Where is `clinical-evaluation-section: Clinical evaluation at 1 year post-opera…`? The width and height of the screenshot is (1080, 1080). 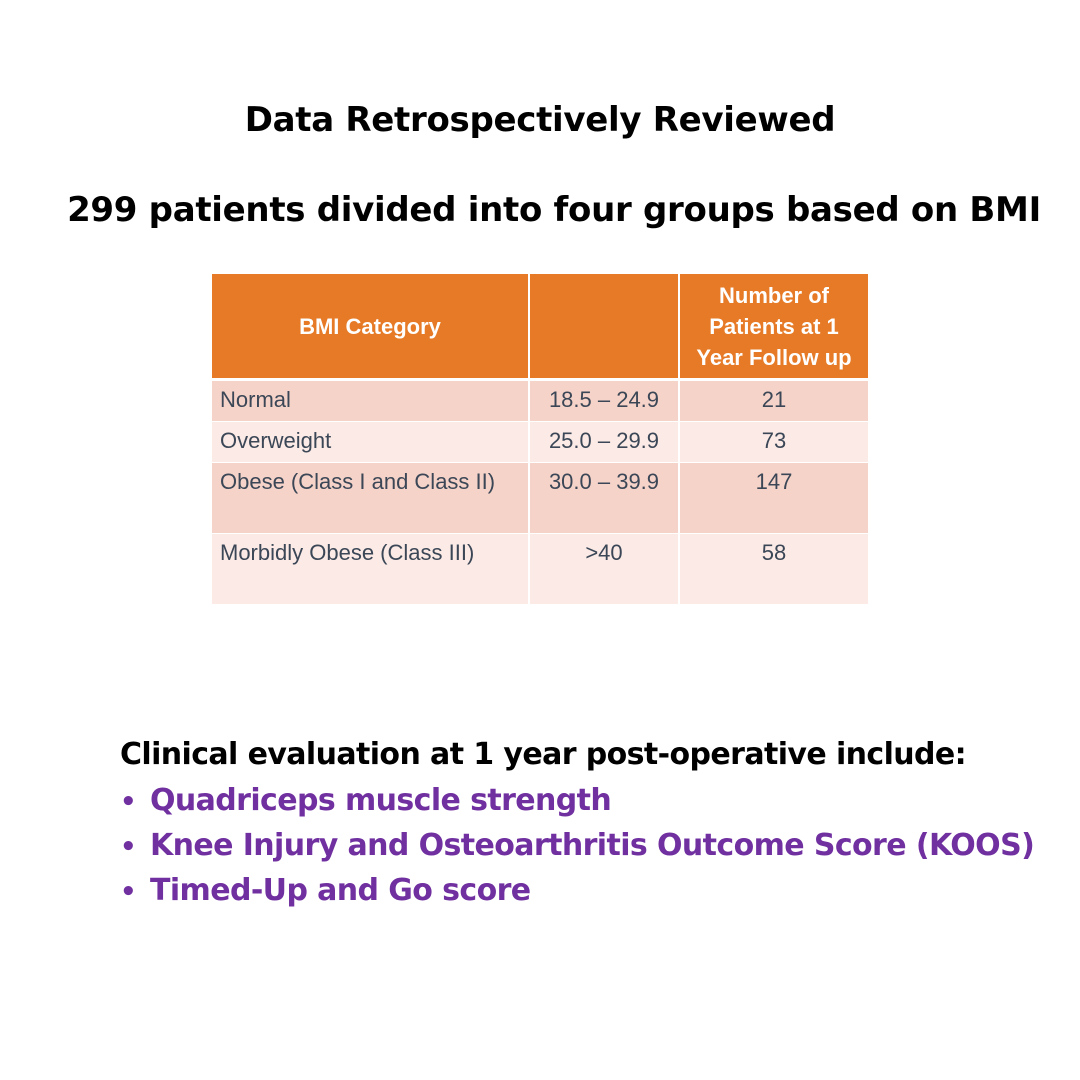 clinical-evaluation-section: Clinical evaluation at 1 year post-opera… is located at coordinates (590, 824).